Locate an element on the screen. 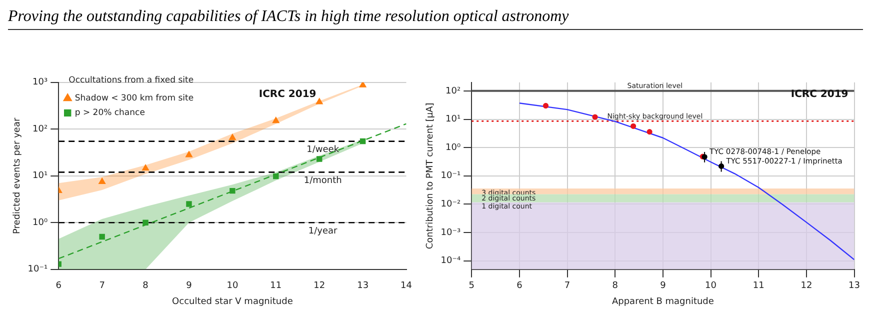  y-axis-title: Contribution to PMT current [μA] is located at coordinates (431, 176).